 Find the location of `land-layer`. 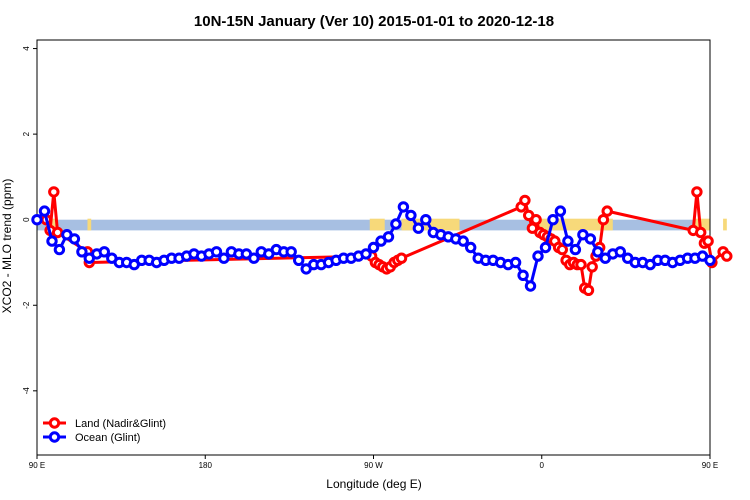

land-layer is located at coordinates (388, 224).